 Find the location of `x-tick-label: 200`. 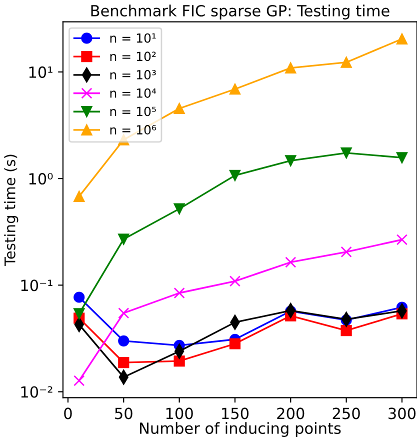

x-tick-label: 200 is located at coordinates (290, 414).